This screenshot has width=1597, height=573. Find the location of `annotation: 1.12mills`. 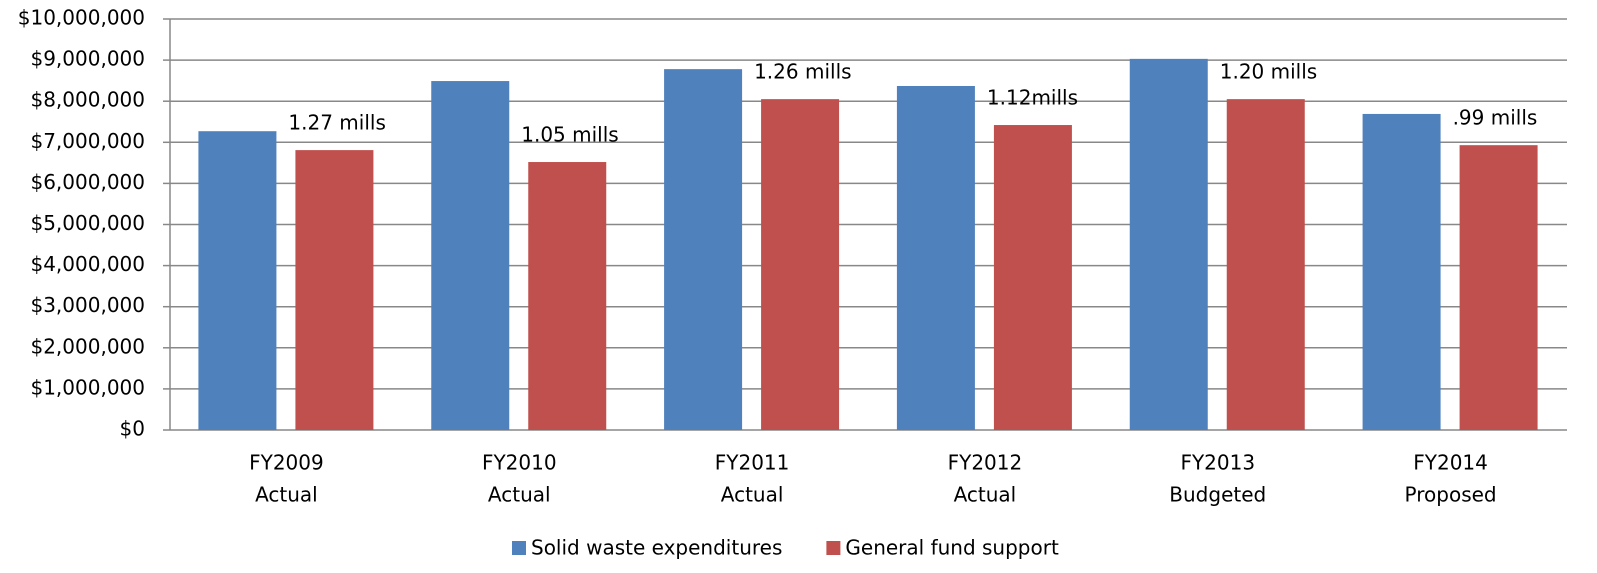

annotation: 1.12mills is located at coordinates (1032, 98).